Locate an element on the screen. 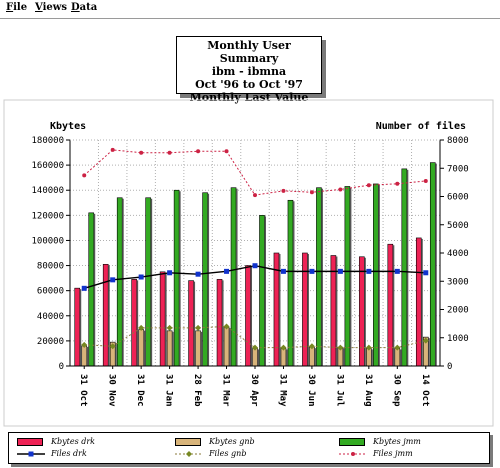  right-tick-label: 5000 is located at coordinates (458, 226).